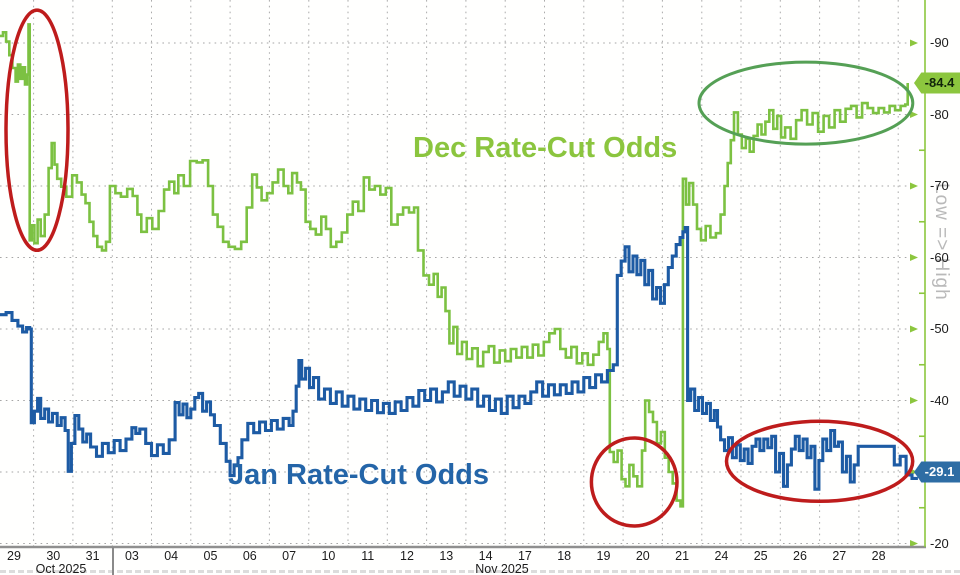  Describe the element at coordinates (53, 556) in the screenshot. I see `x-tick-label: 30` at that location.